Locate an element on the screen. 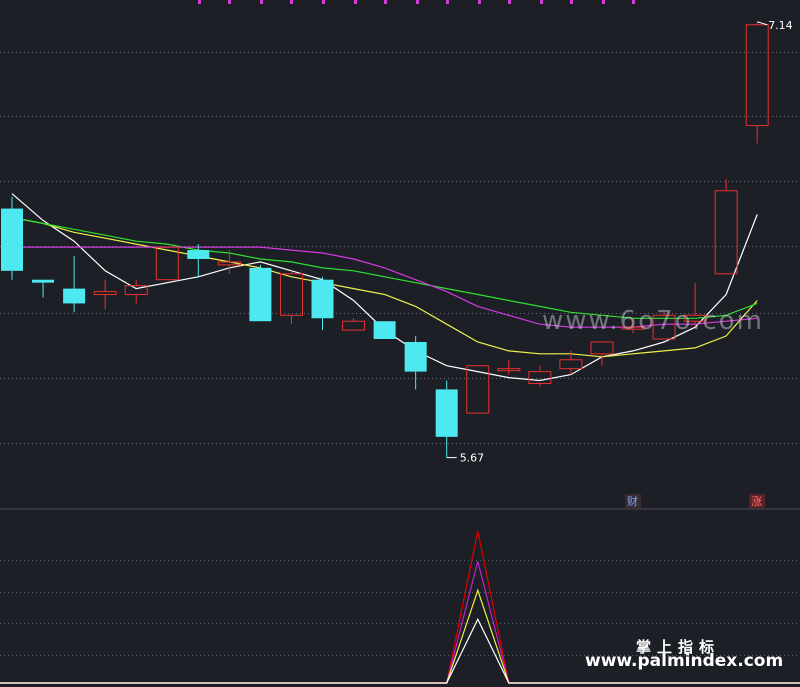  watermark-url-1: www.6o7o.com is located at coordinates (653, 321).